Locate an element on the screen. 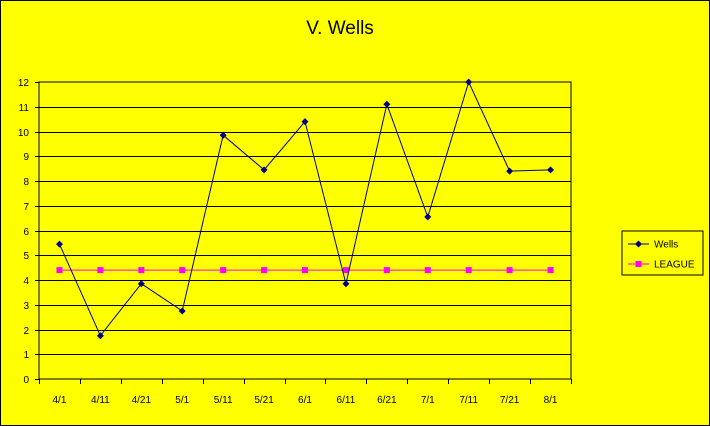 This screenshot has height=426, width=710. series-league is located at coordinates (305, 270).